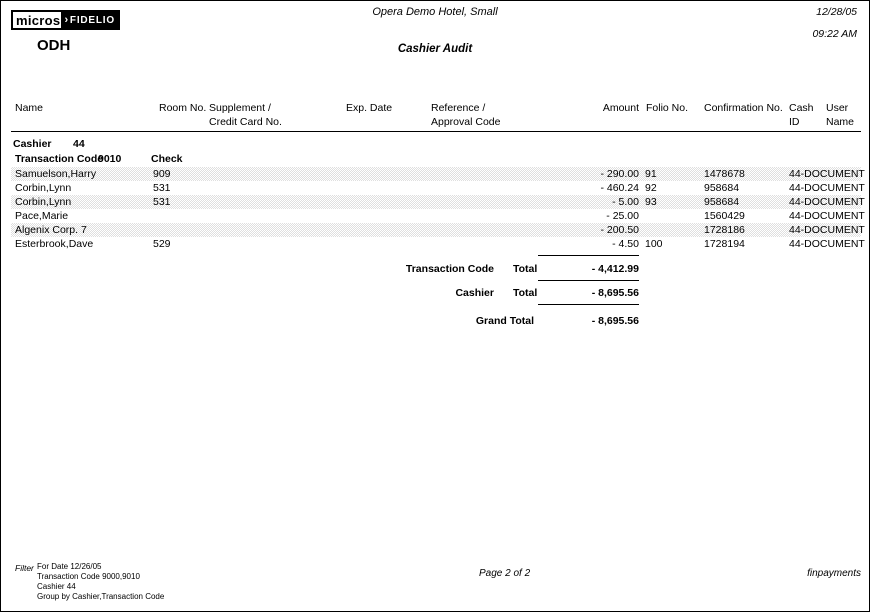 Image resolution: width=870 pixels, height=612 pixels. What do you see at coordinates (42, 216) in the screenshot?
I see `cell-name: Pace,Marie` at bounding box center [42, 216].